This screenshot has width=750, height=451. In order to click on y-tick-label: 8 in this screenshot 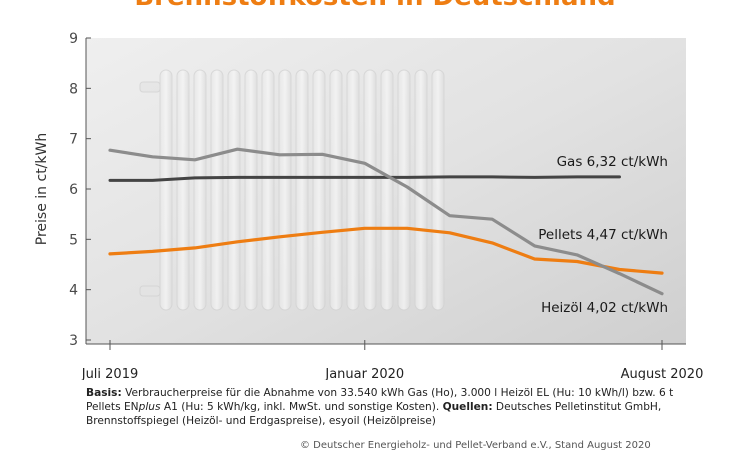, I will do `click(73, 89)`.